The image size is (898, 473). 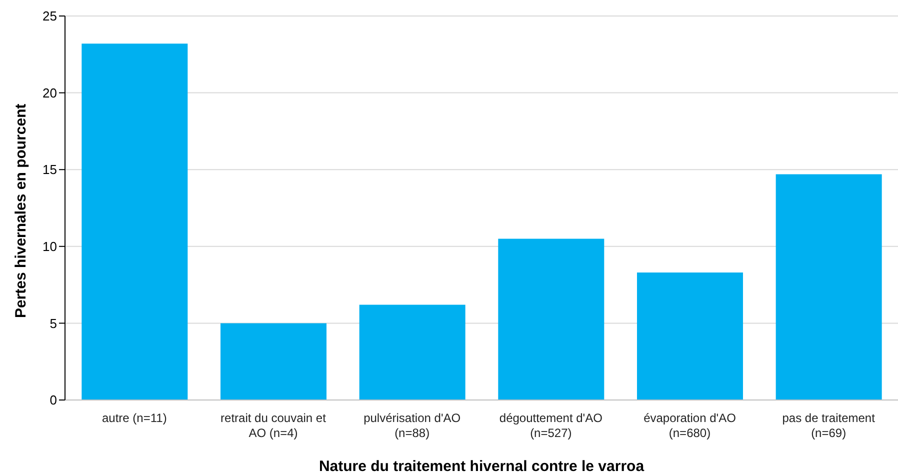 I want to click on y-tick-label: 10, so click(x=49, y=246).